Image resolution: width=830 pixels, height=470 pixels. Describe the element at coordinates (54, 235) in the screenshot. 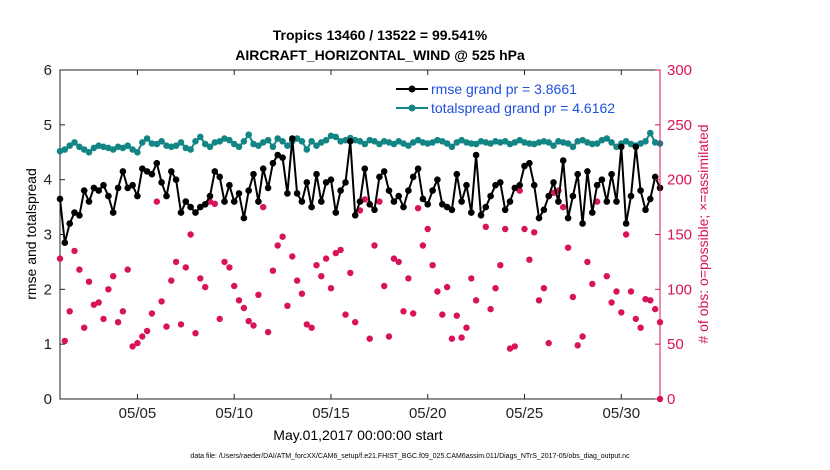

I see `y-axis-left: 0 1 2 3 4 5 6` at that location.